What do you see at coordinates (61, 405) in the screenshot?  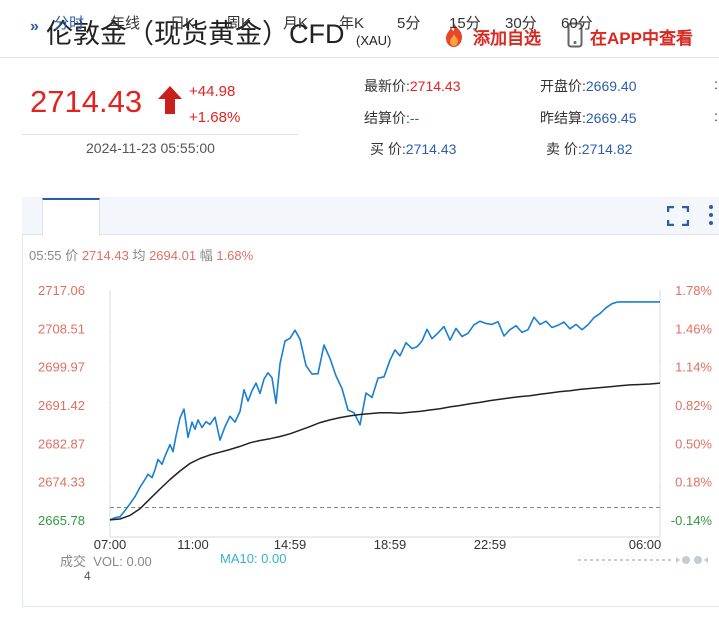 I see `y-tick-label: 2691.42` at bounding box center [61, 405].